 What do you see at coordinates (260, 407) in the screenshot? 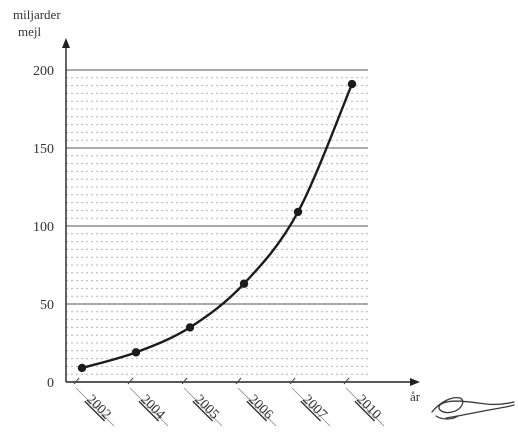
I see `x-tick-label: 2006` at bounding box center [260, 407].